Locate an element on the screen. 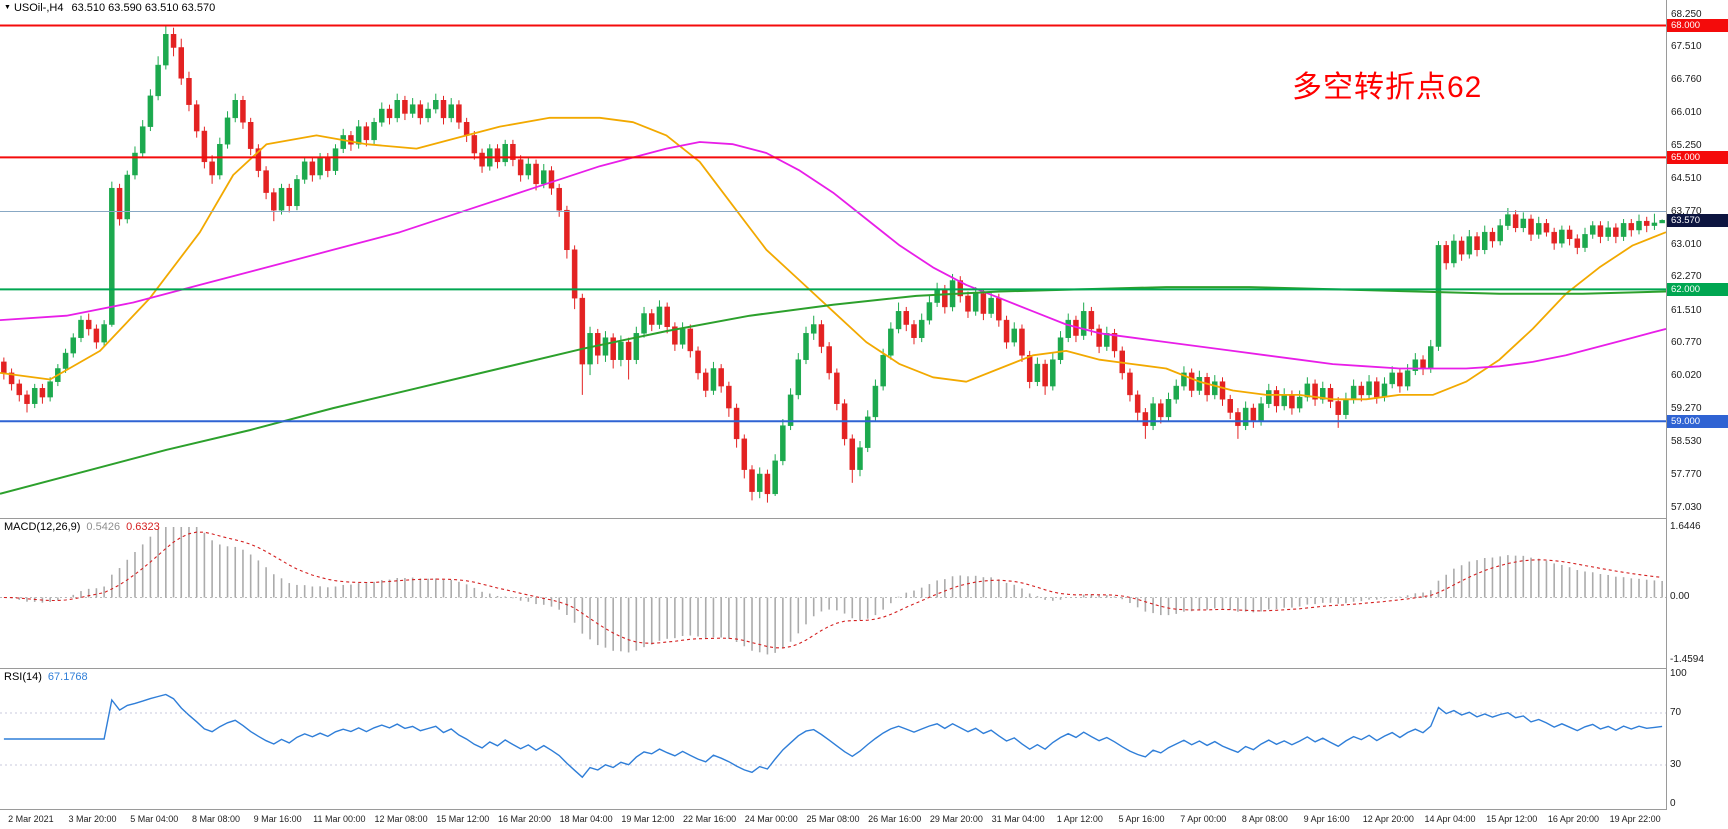 This screenshot has width=1728, height=829. rsi-value: 67.1768 is located at coordinates (67, 677).